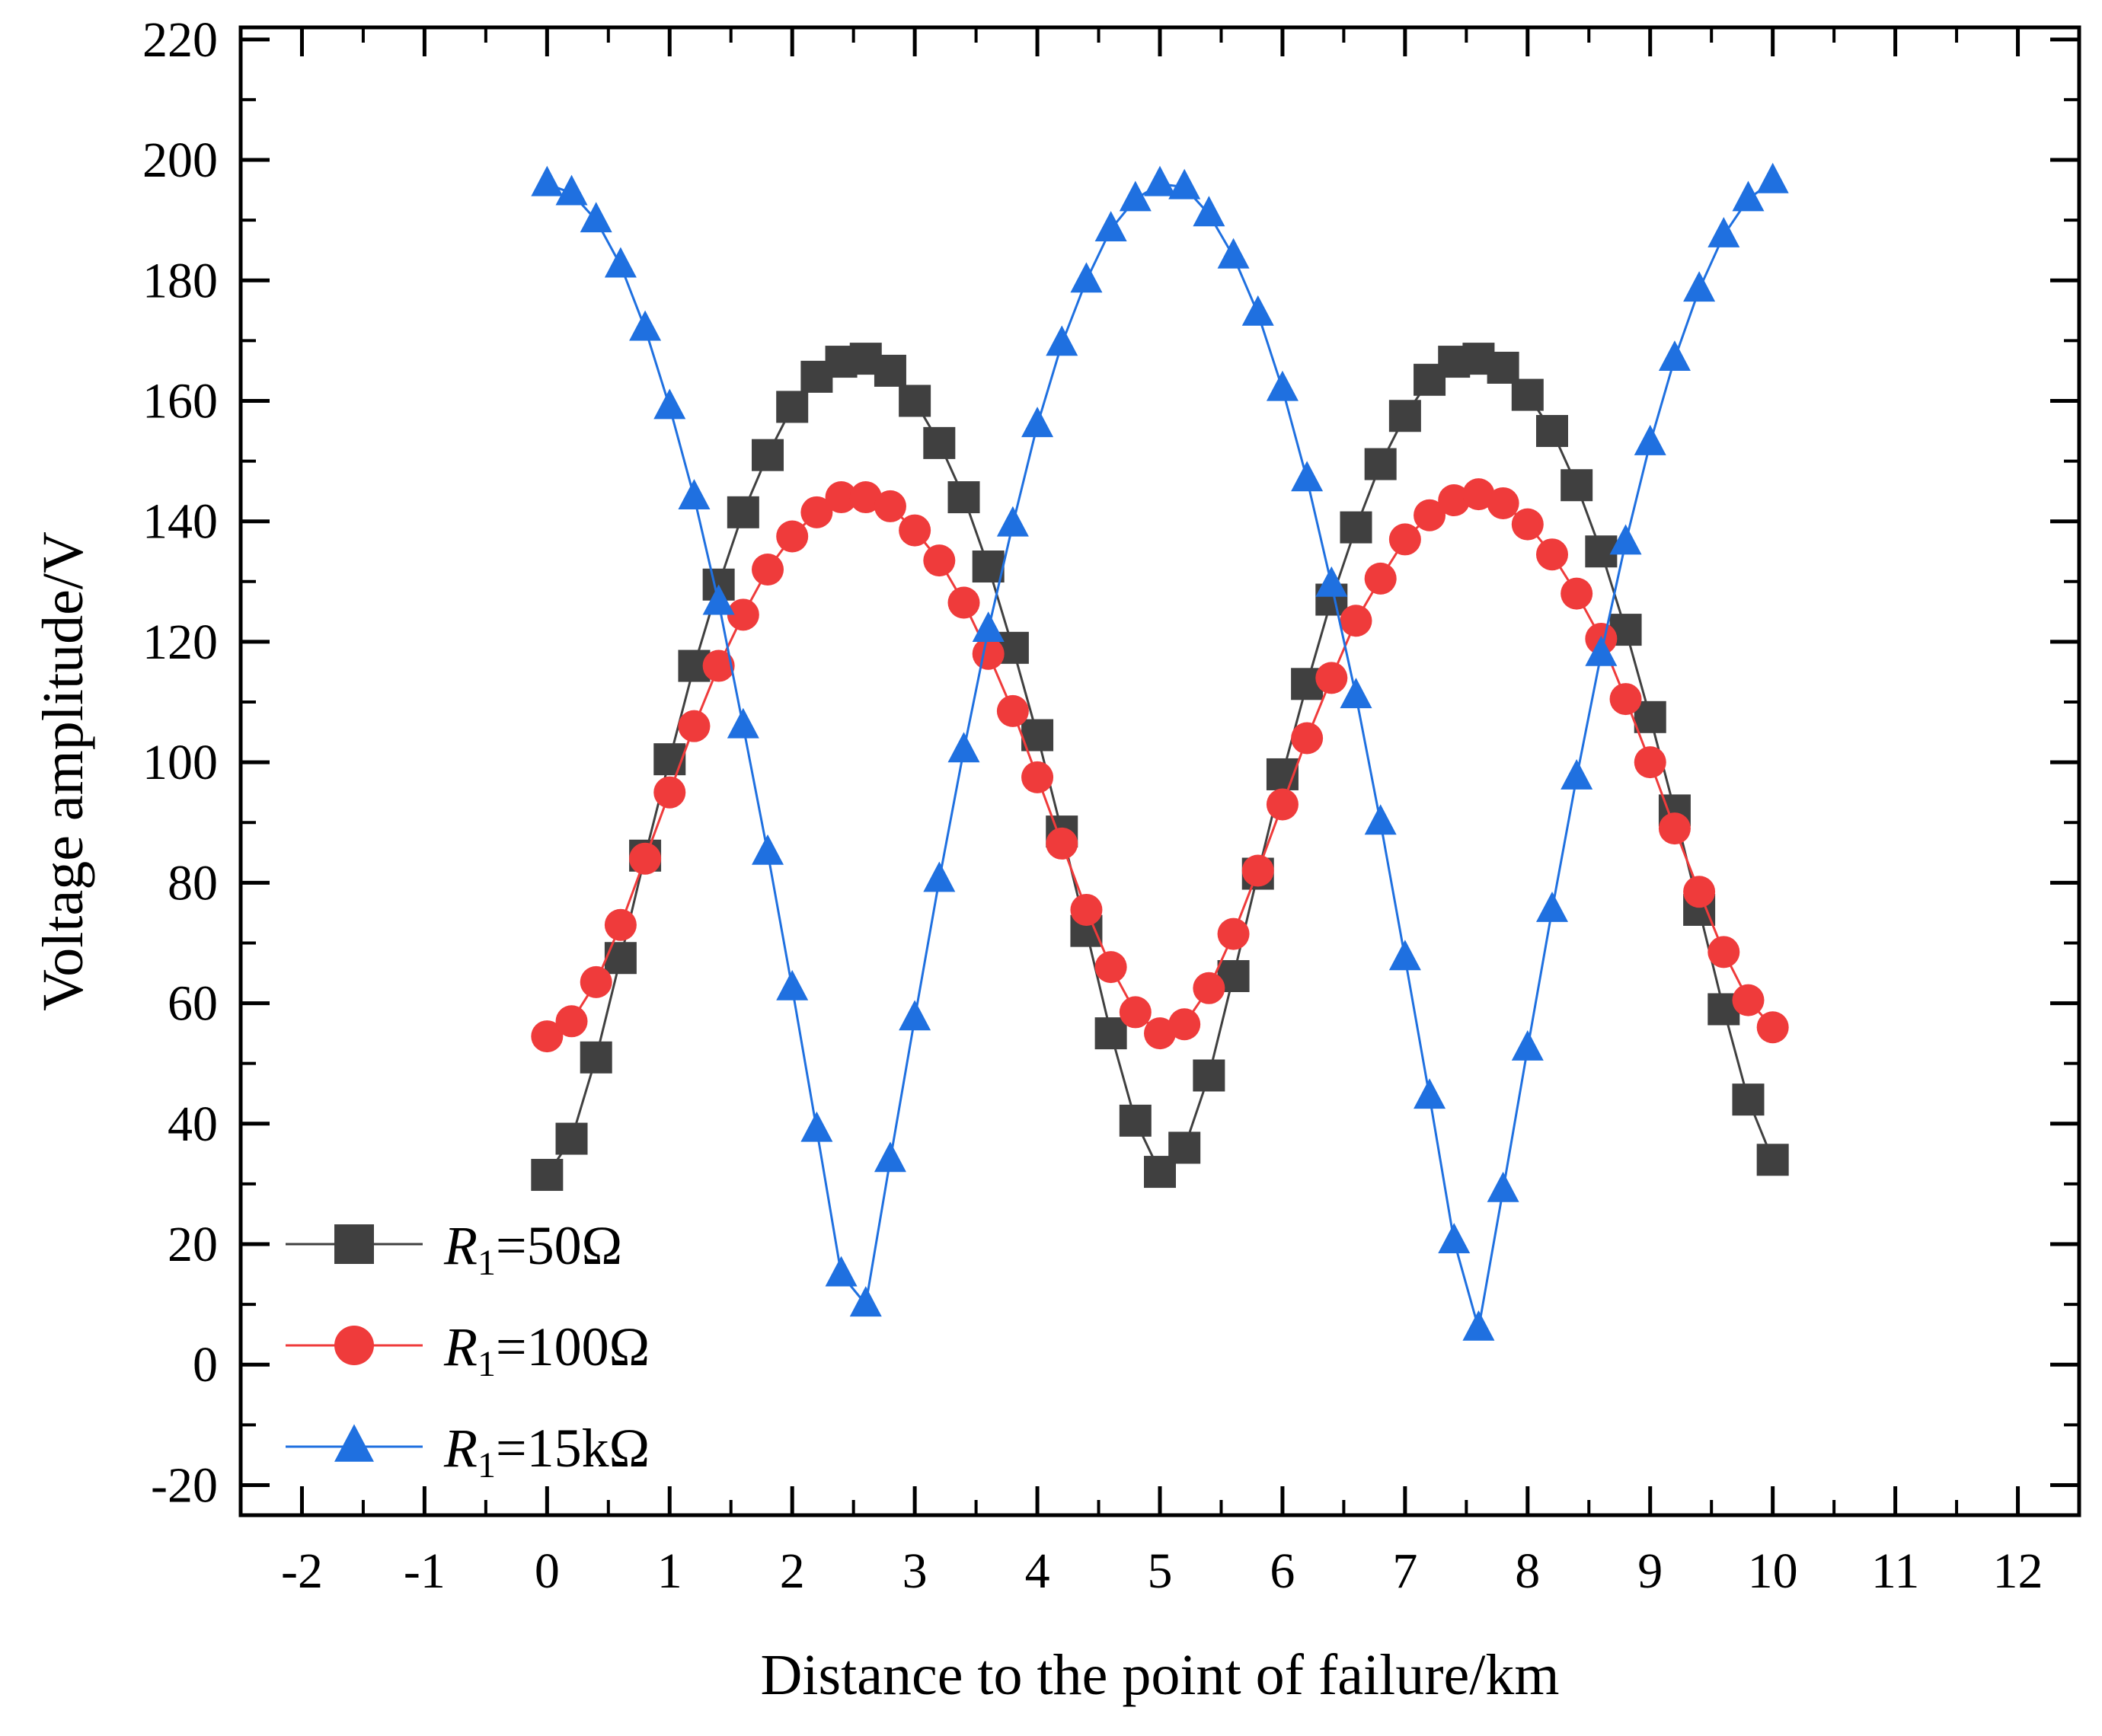 The image size is (2102, 1736). I want to click on x-tick-label-4: 4, so click(1037, 1571).